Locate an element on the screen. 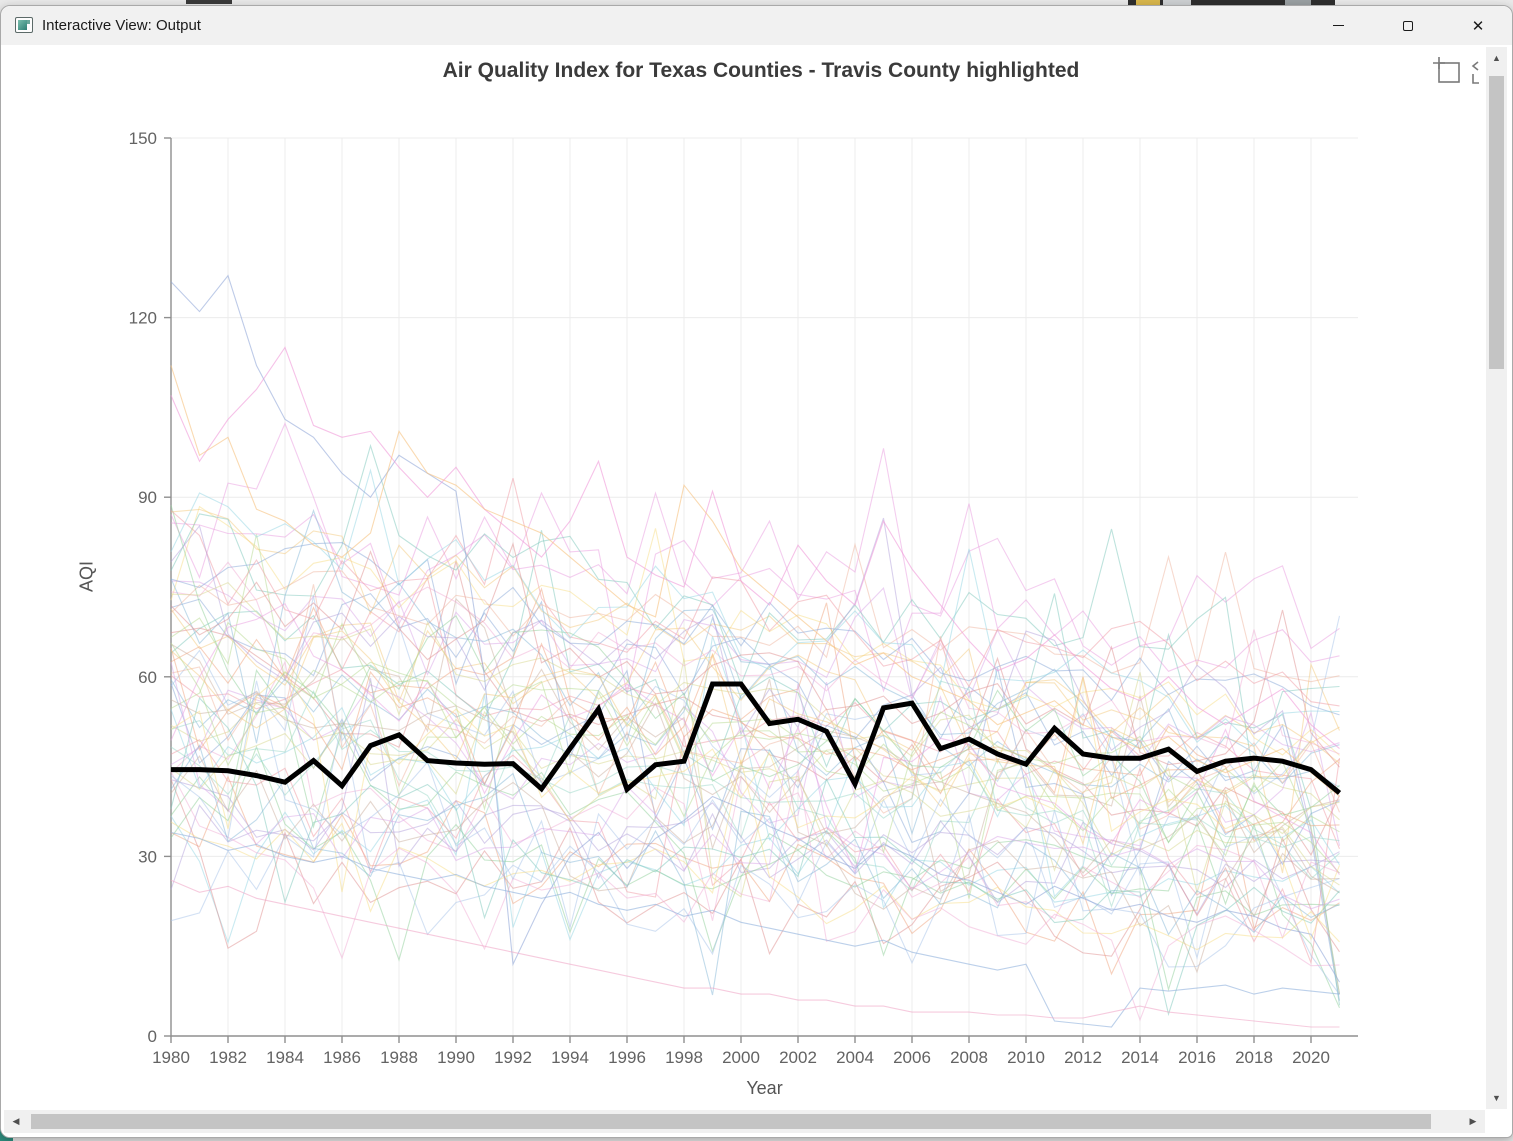 This screenshot has width=1513, height=1141. x-tick-label: 1998 is located at coordinates (684, 1057).